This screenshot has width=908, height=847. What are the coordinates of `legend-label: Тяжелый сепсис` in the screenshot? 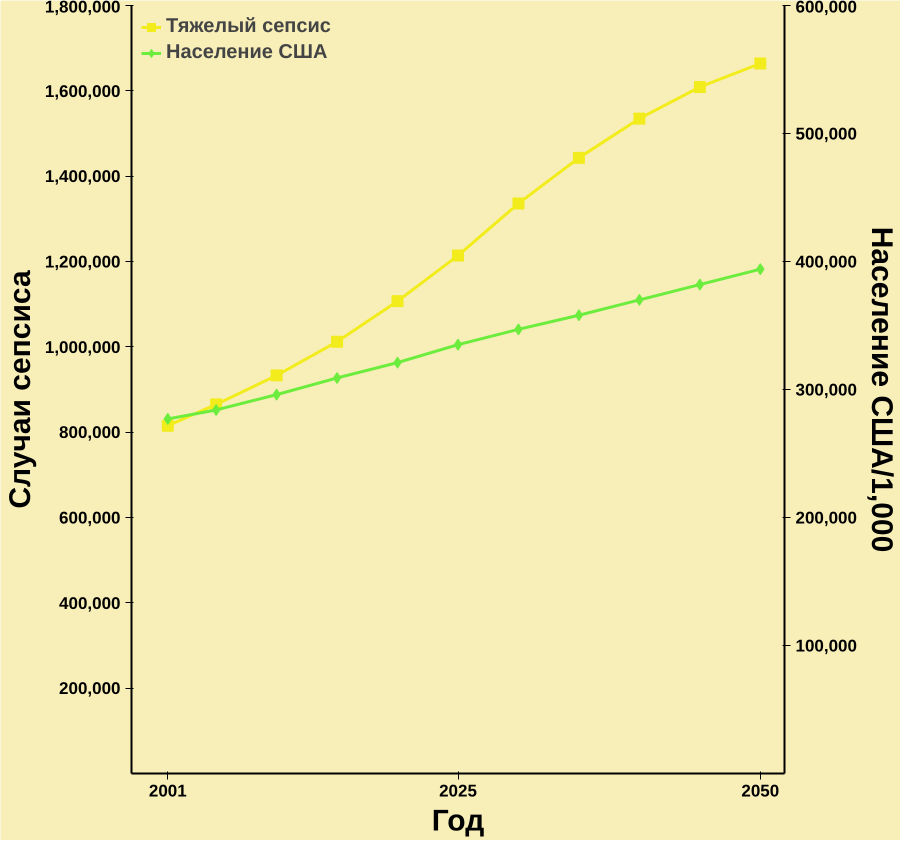 It's located at (248, 26).